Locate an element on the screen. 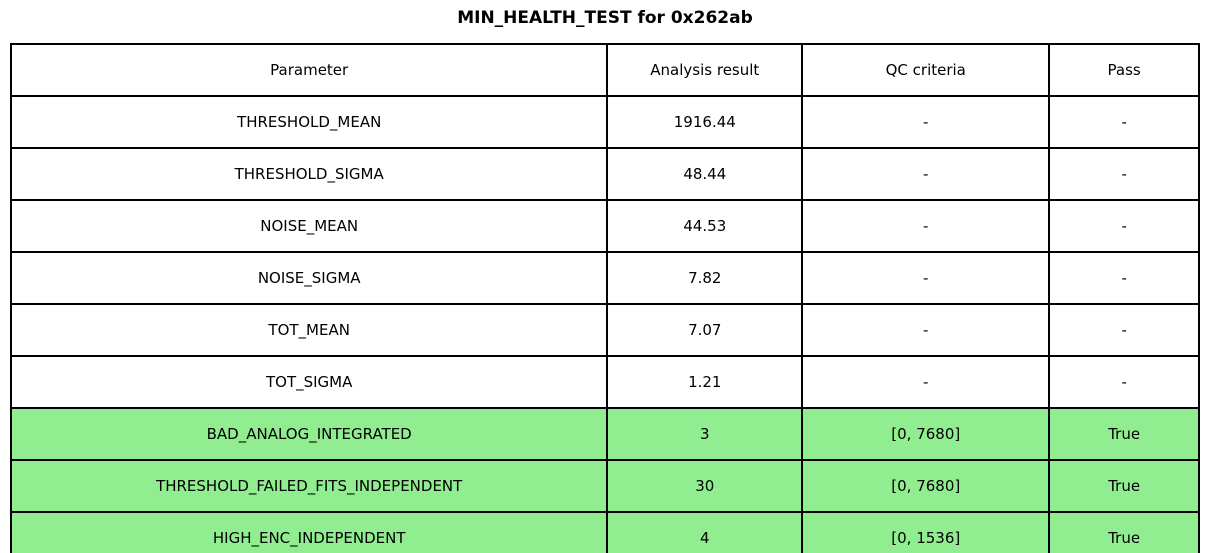  cell-parameter: NOISE_MEAN is located at coordinates (309, 226).